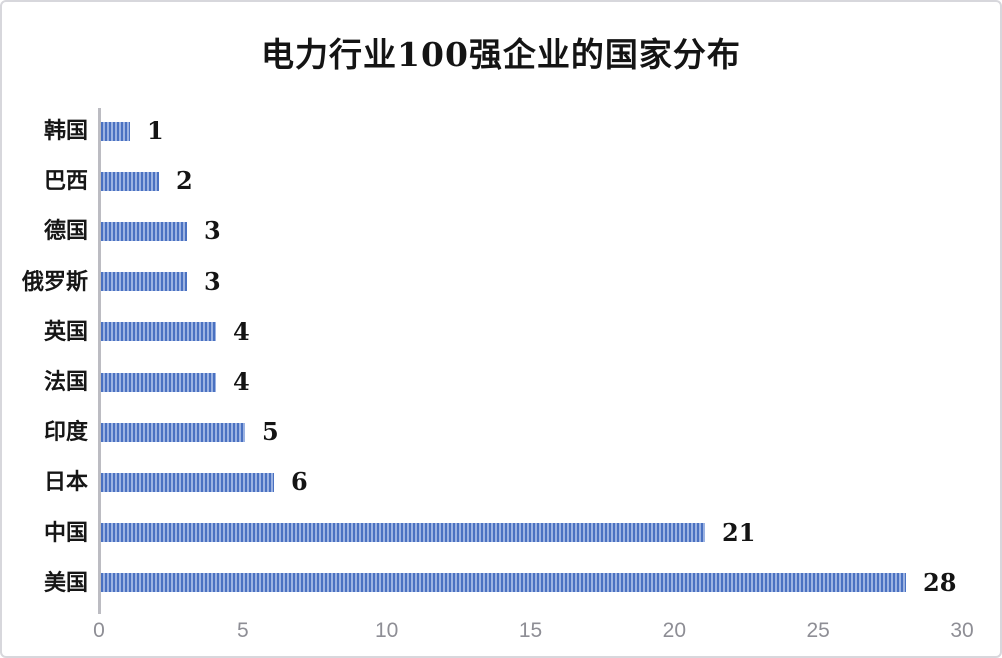 This screenshot has width=1002, height=658. What do you see at coordinates (65, 331) in the screenshot?
I see `category-label: 英国` at bounding box center [65, 331].